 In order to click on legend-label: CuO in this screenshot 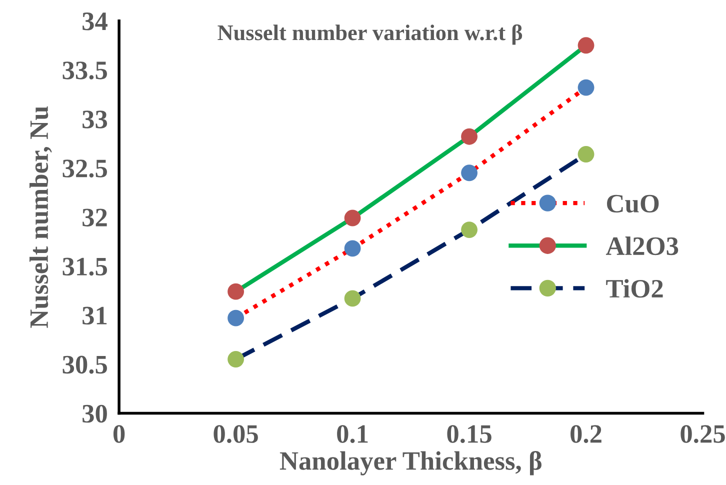, I will do `click(633, 203)`.